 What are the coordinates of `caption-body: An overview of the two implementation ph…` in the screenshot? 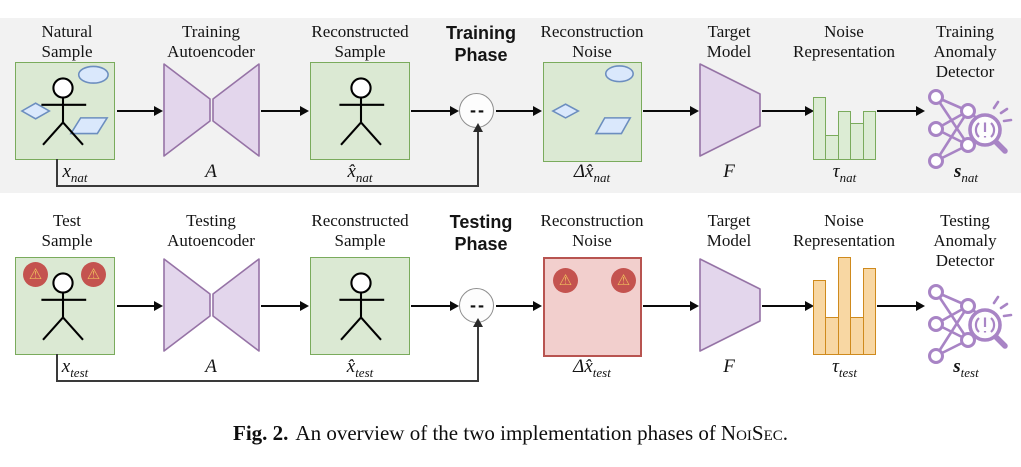 It's located at (505, 433).